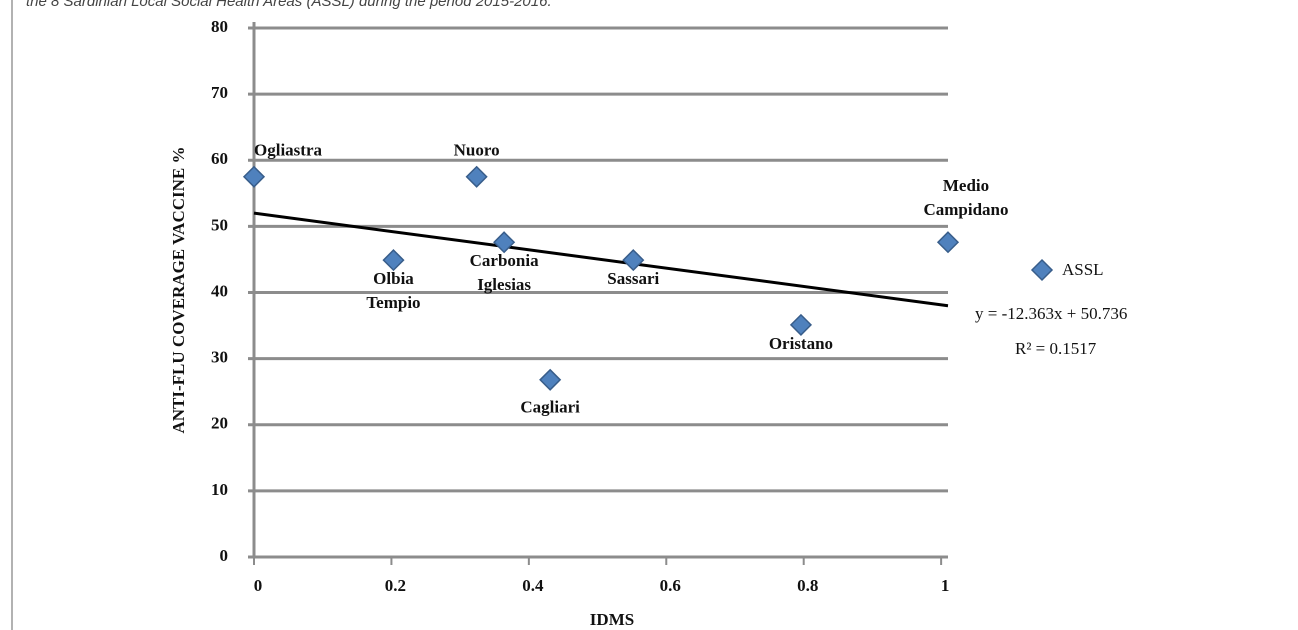 This screenshot has width=1298, height=630. What do you see at coordinates (633, 278) in the screenshot?
I see `point-label: Sassari` at bounding box center [633, 278].